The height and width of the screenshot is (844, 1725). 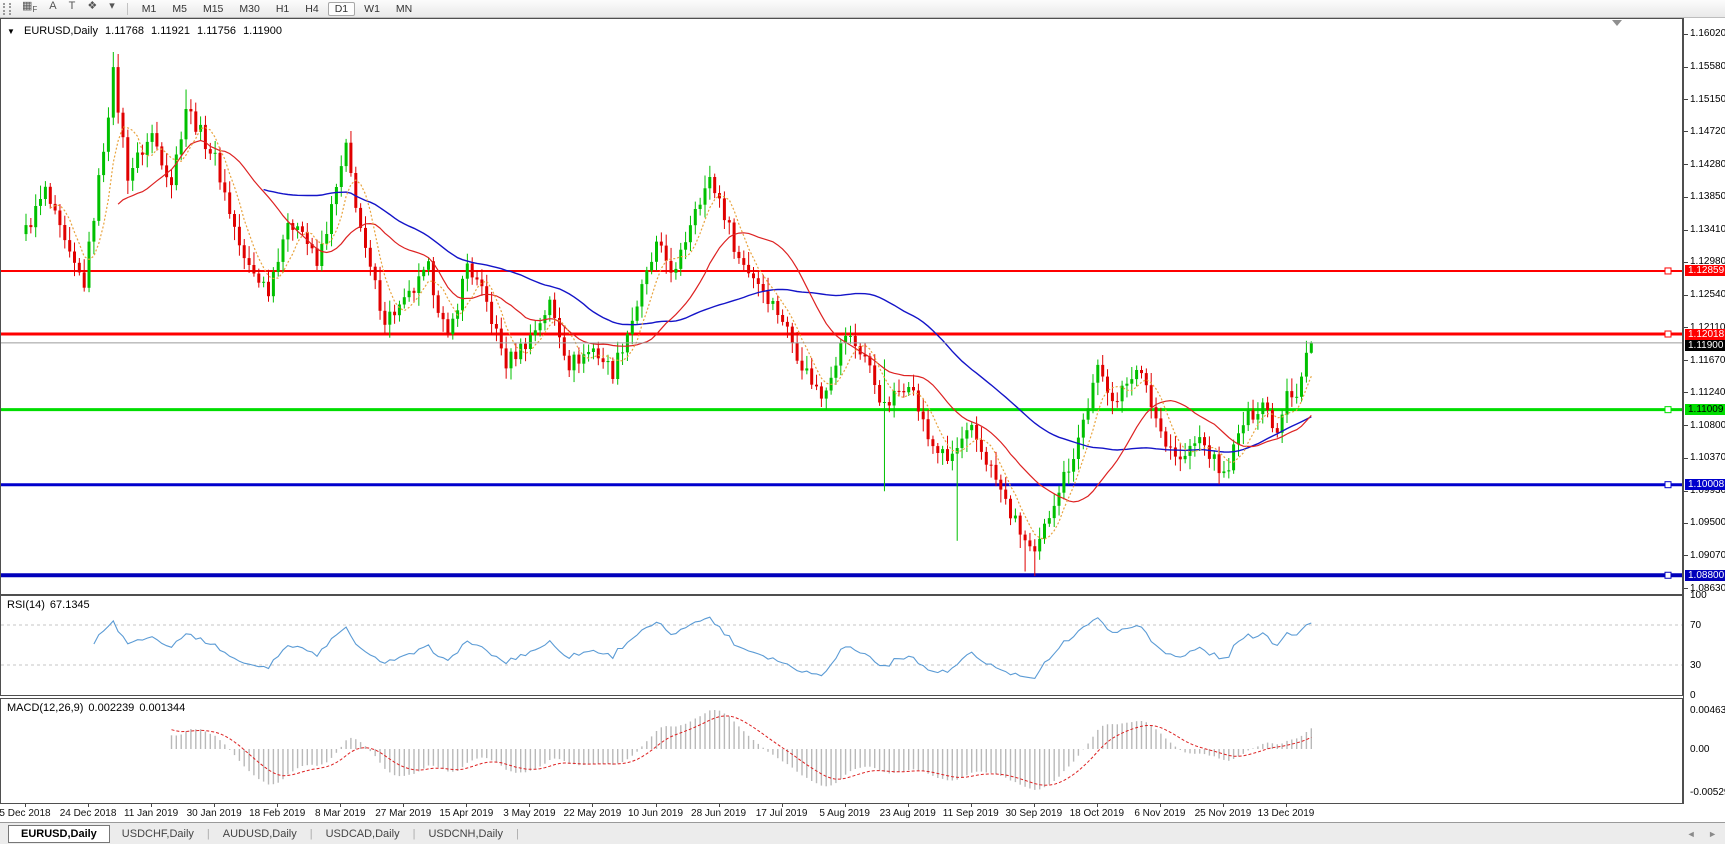 What do you see at coordinates (1707, 491) in the screenshot?
I see `price-tick-label: 1.09930` at bounding box center [1707, 491].